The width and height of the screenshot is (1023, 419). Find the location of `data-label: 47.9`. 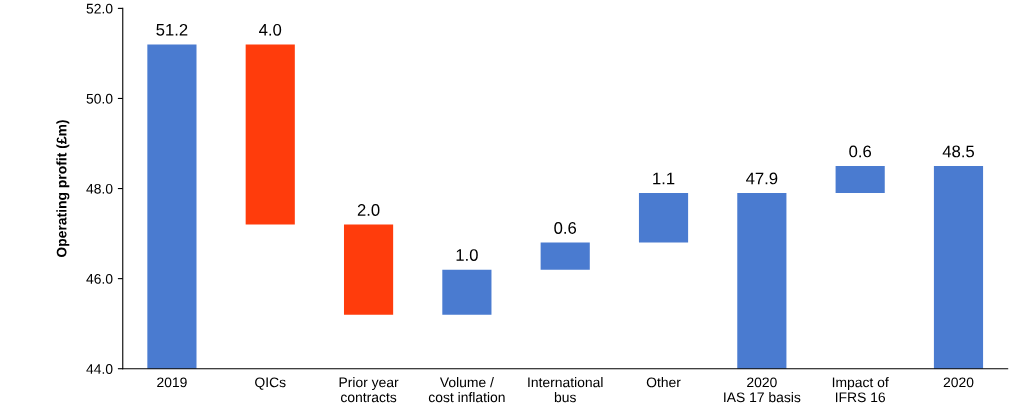

data-label: 47.9 is located at coordinates (762, 178).